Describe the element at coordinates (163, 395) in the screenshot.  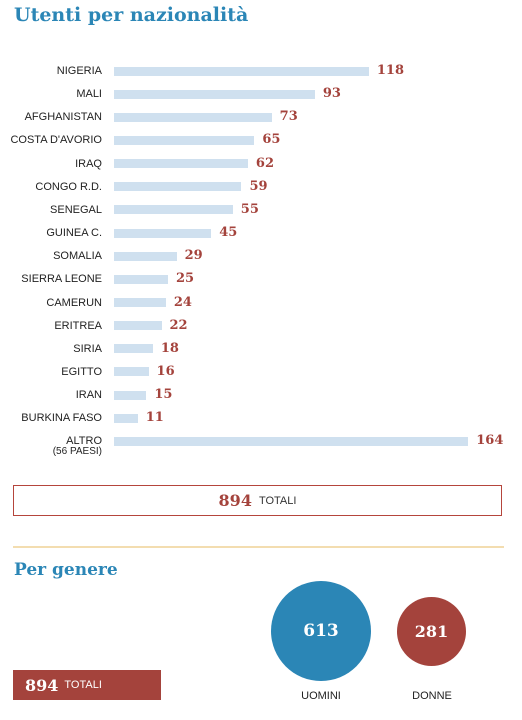
I see `value-label-iran: 15` at that location.